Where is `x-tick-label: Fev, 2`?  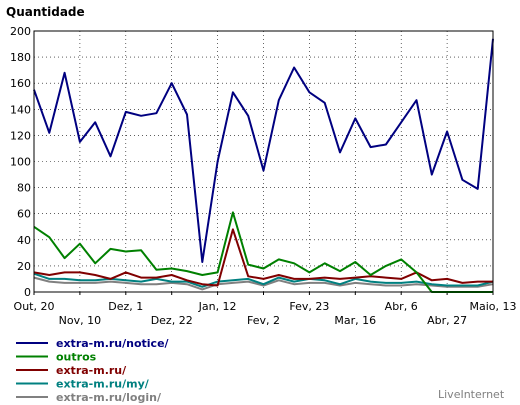
x-tick-label: Fev, 2 is located at coordinates (263, 320).